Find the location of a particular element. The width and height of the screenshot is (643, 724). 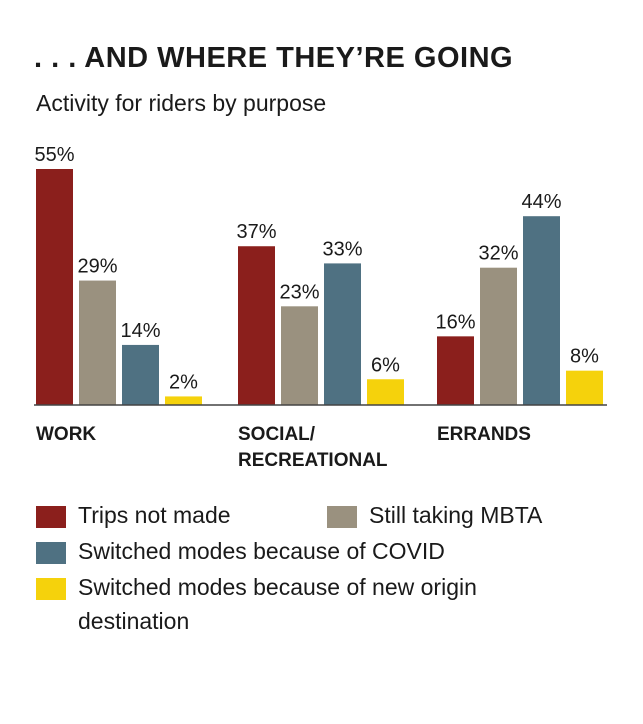

chart-title: . . . AND WHERE THEY’RE GOING is located at coordinates (274, 58).